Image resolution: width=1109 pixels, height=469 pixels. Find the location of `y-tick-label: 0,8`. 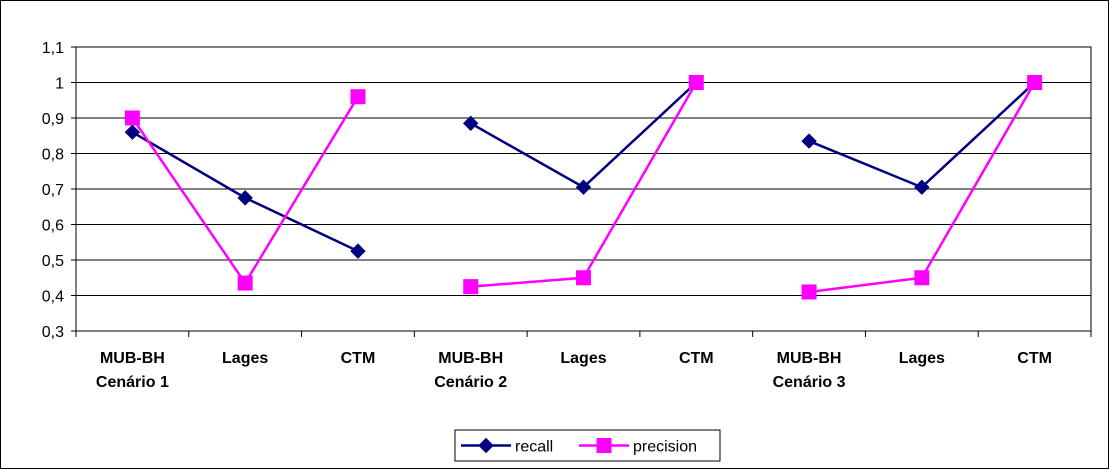

y-tick-label: 0,8 is located at coordinates (53, 155).